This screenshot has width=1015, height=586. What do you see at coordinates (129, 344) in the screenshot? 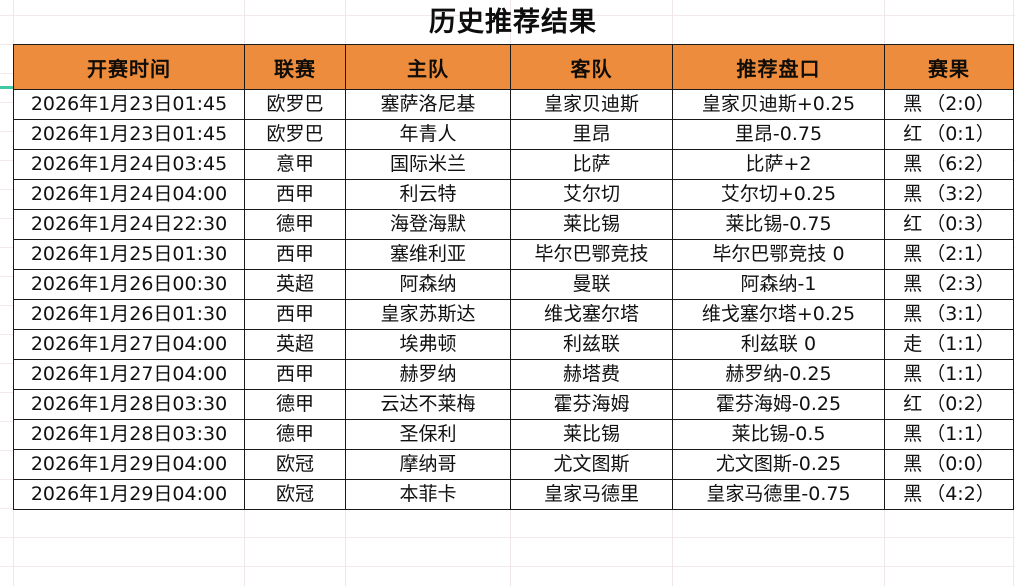
I see `cell-match-time: 2026年1月27日04:00` at bounding box center [129, 344].